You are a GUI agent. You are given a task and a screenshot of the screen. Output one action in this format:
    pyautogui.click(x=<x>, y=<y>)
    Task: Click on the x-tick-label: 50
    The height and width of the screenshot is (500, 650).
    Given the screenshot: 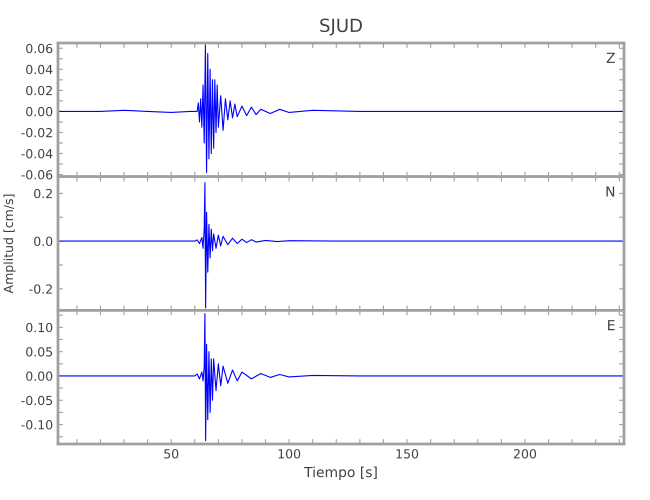 What is the action you would take?
    pyautogui.click(x=171, y=454)
    